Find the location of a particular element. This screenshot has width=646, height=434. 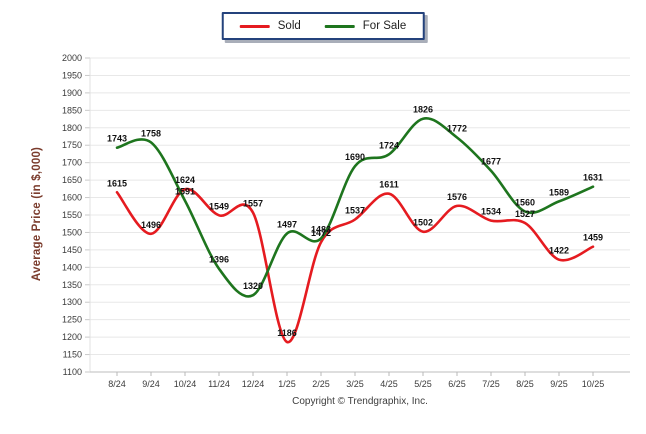

x-tick-label: 3/25 is located at coordinates (355, 384).